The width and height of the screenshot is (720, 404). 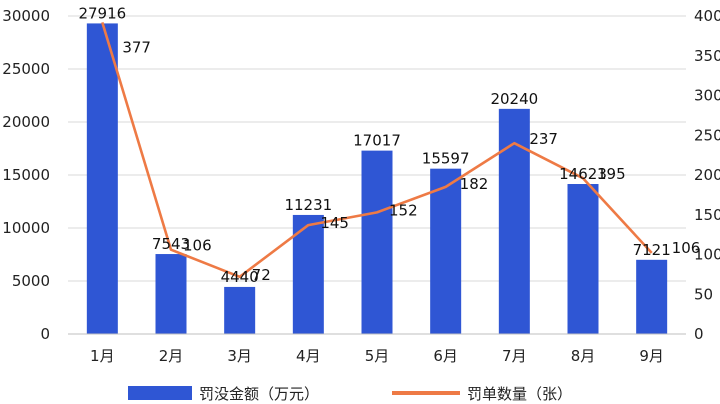 I want to click on bar-value-label: 4440, so click(x=240, y=277).